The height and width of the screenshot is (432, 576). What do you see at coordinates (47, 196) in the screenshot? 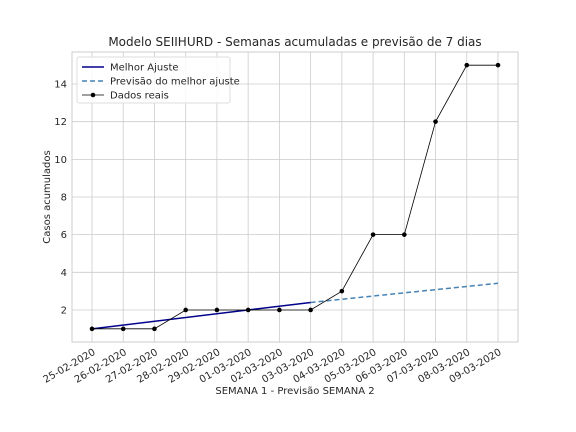
I see `y-axis-label: Casos acumulados` at bounding box center [47, 196].